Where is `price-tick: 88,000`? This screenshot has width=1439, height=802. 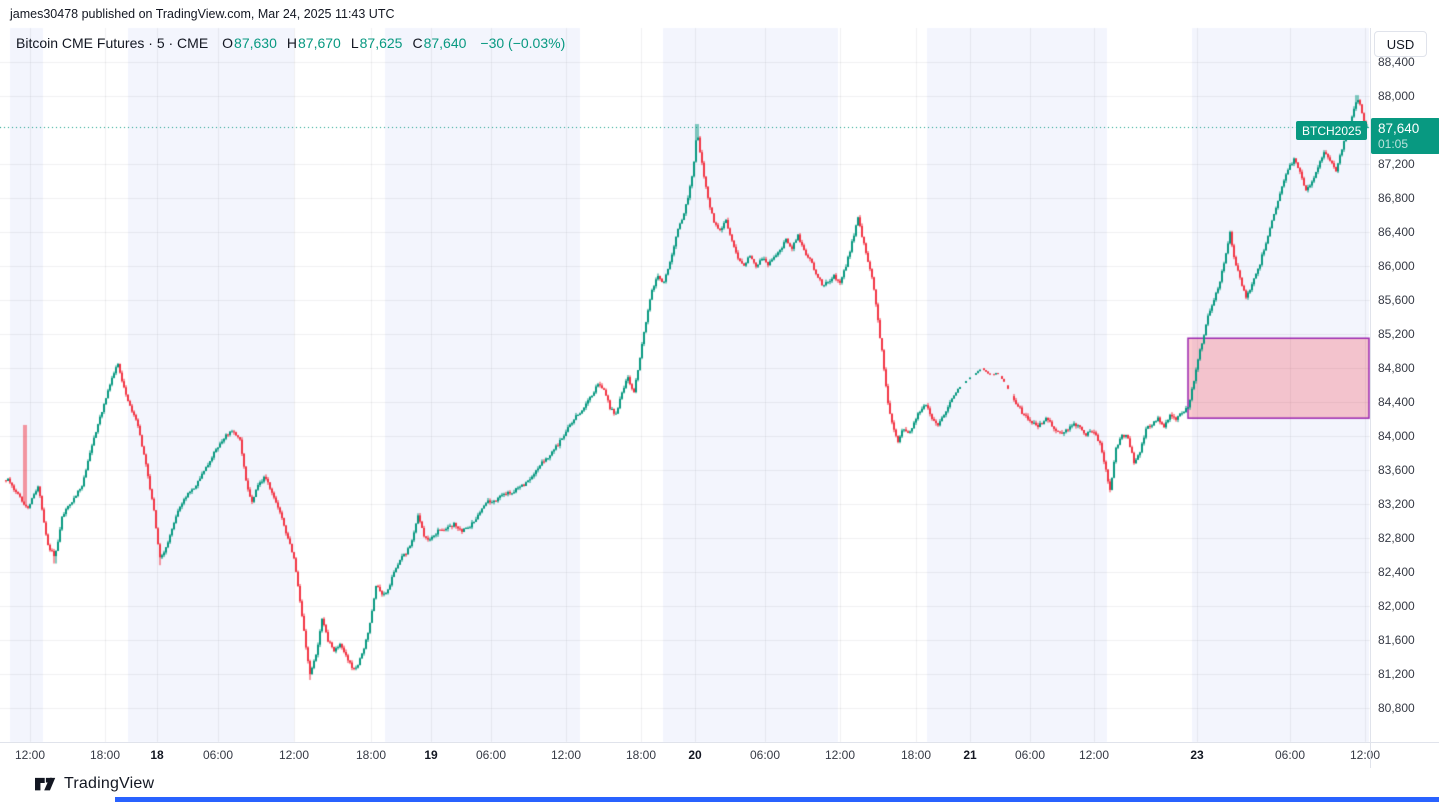 price-tick: 88,000 is located at coordinates (1396, 96).